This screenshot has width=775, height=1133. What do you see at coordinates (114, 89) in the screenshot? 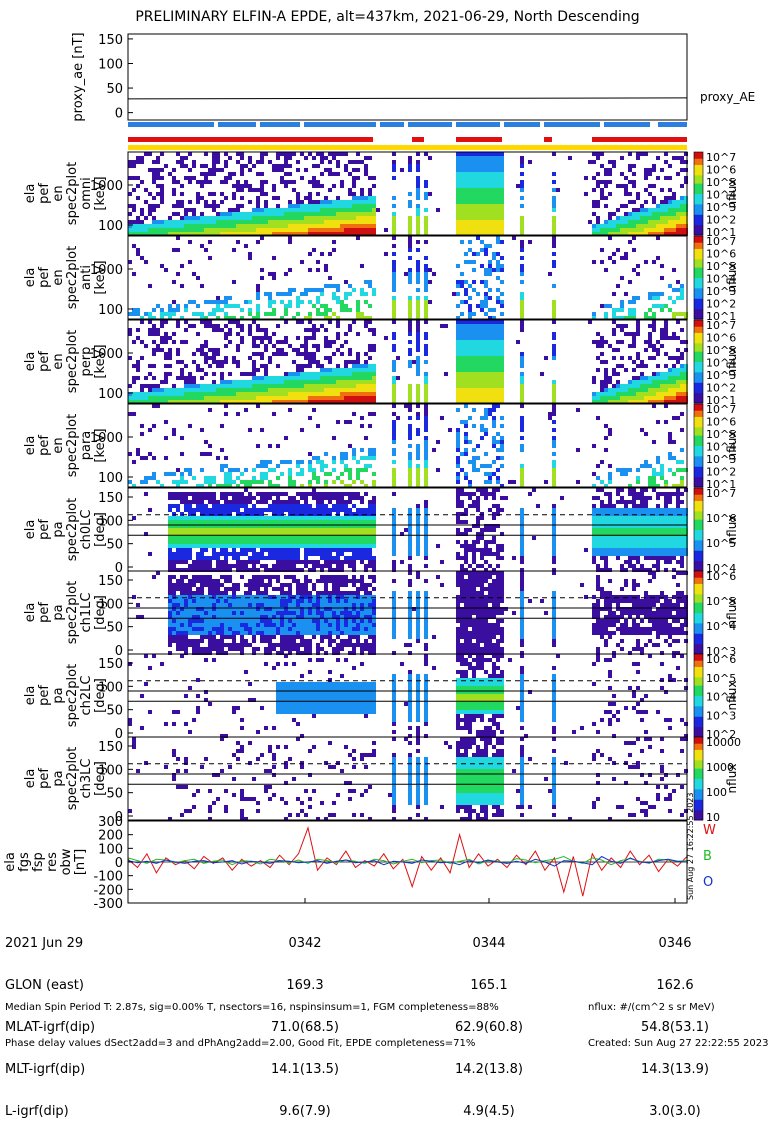
I see `ytick-label: 50` at bounding box center [114, 89].